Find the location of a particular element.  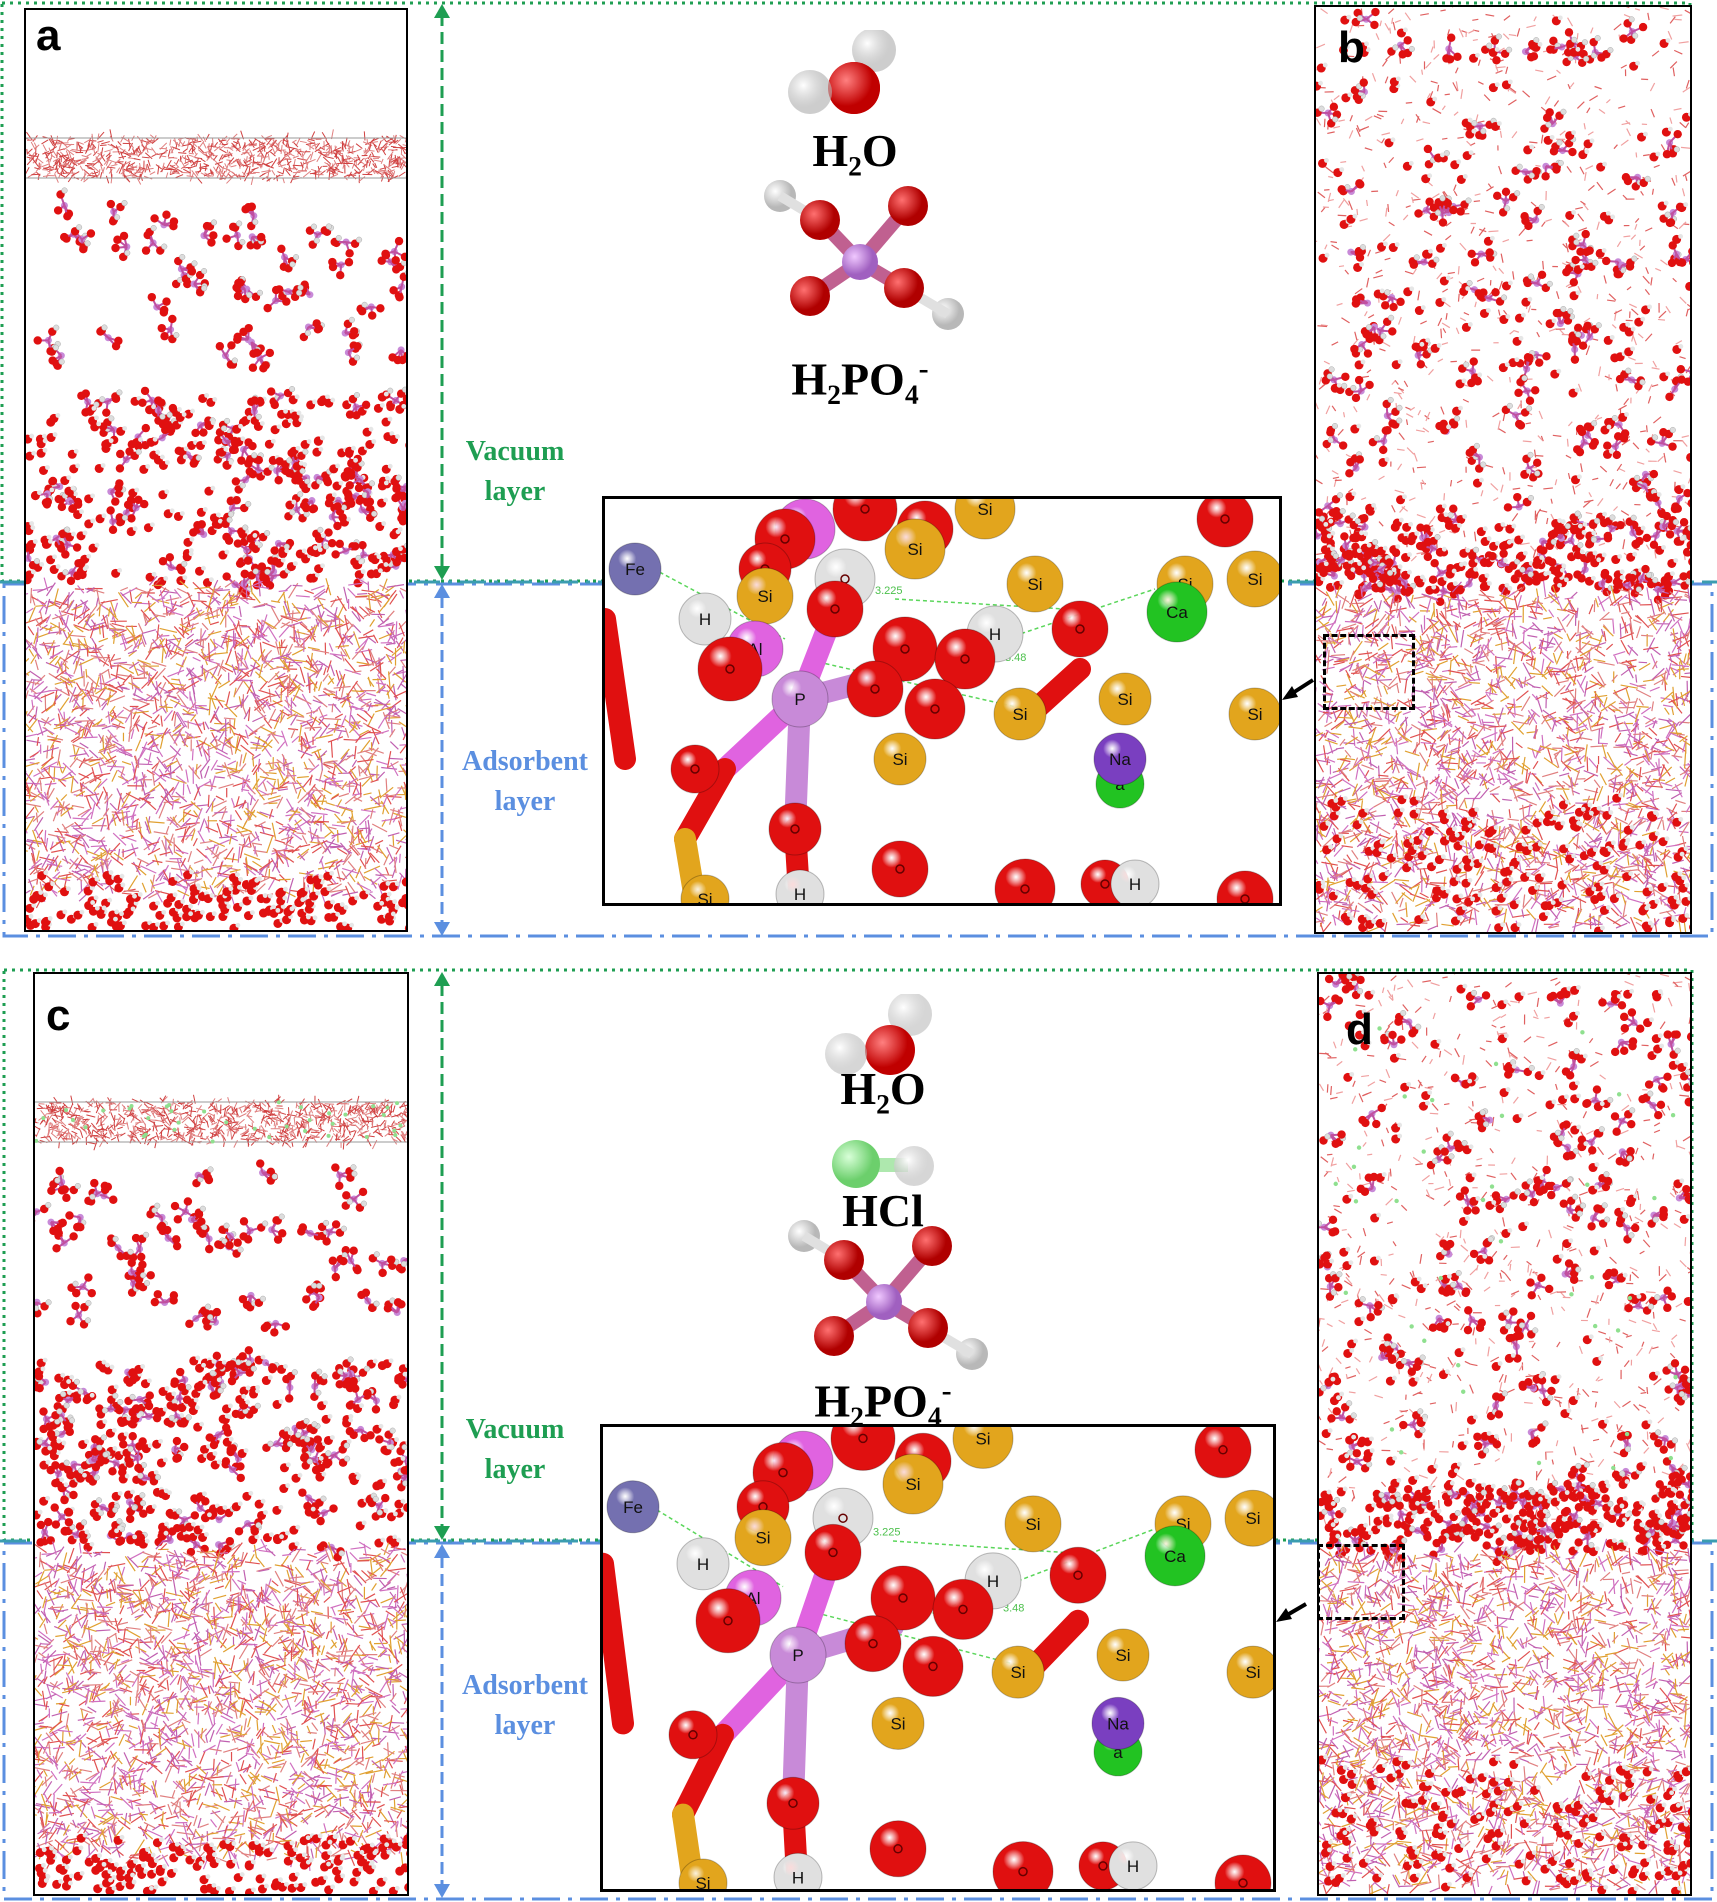

panel-b-simulation-box is located at coordinates (1503, 469).